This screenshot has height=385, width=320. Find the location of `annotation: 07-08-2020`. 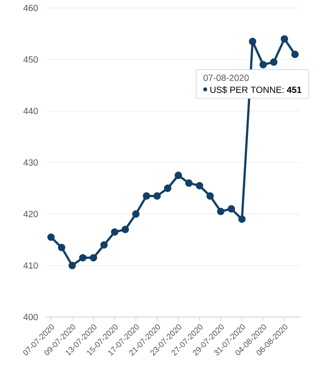

annotation: 07-08-2020 is located at coordinates (226, 78).